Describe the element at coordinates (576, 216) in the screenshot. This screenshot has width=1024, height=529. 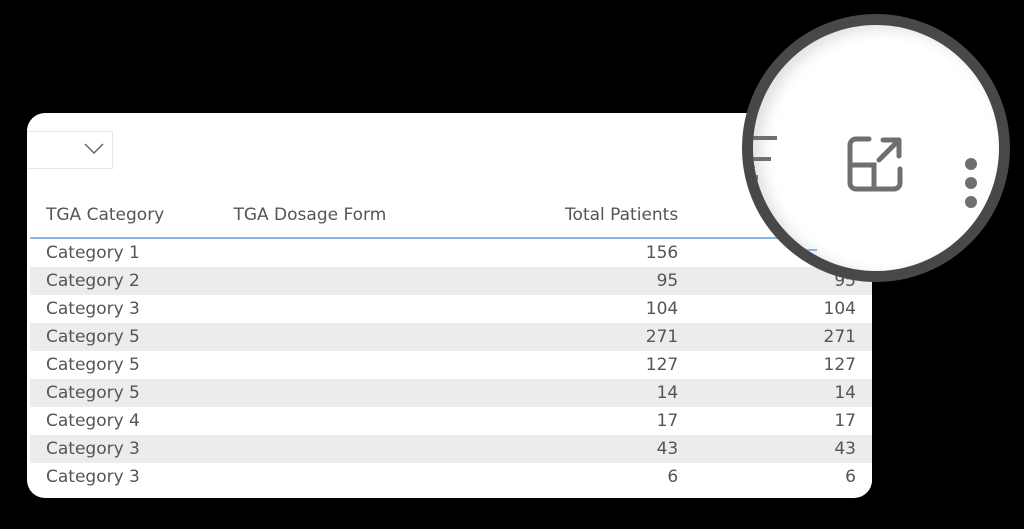
I see `column-header-total-patients: Total Patients` at that location.